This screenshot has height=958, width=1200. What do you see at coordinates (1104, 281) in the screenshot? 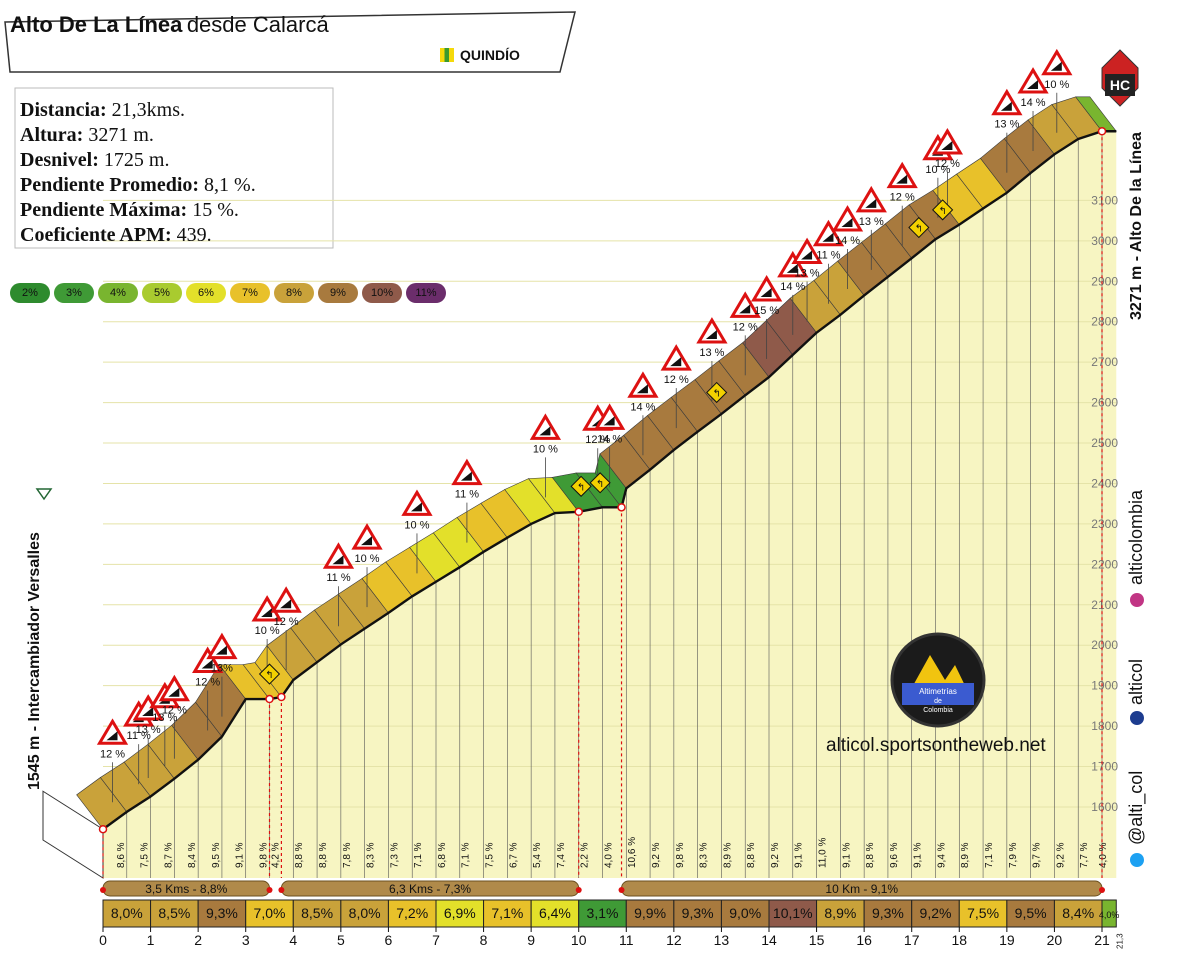
I see `altitude-tick-label: 2900` at bounding box center [1104, 281].